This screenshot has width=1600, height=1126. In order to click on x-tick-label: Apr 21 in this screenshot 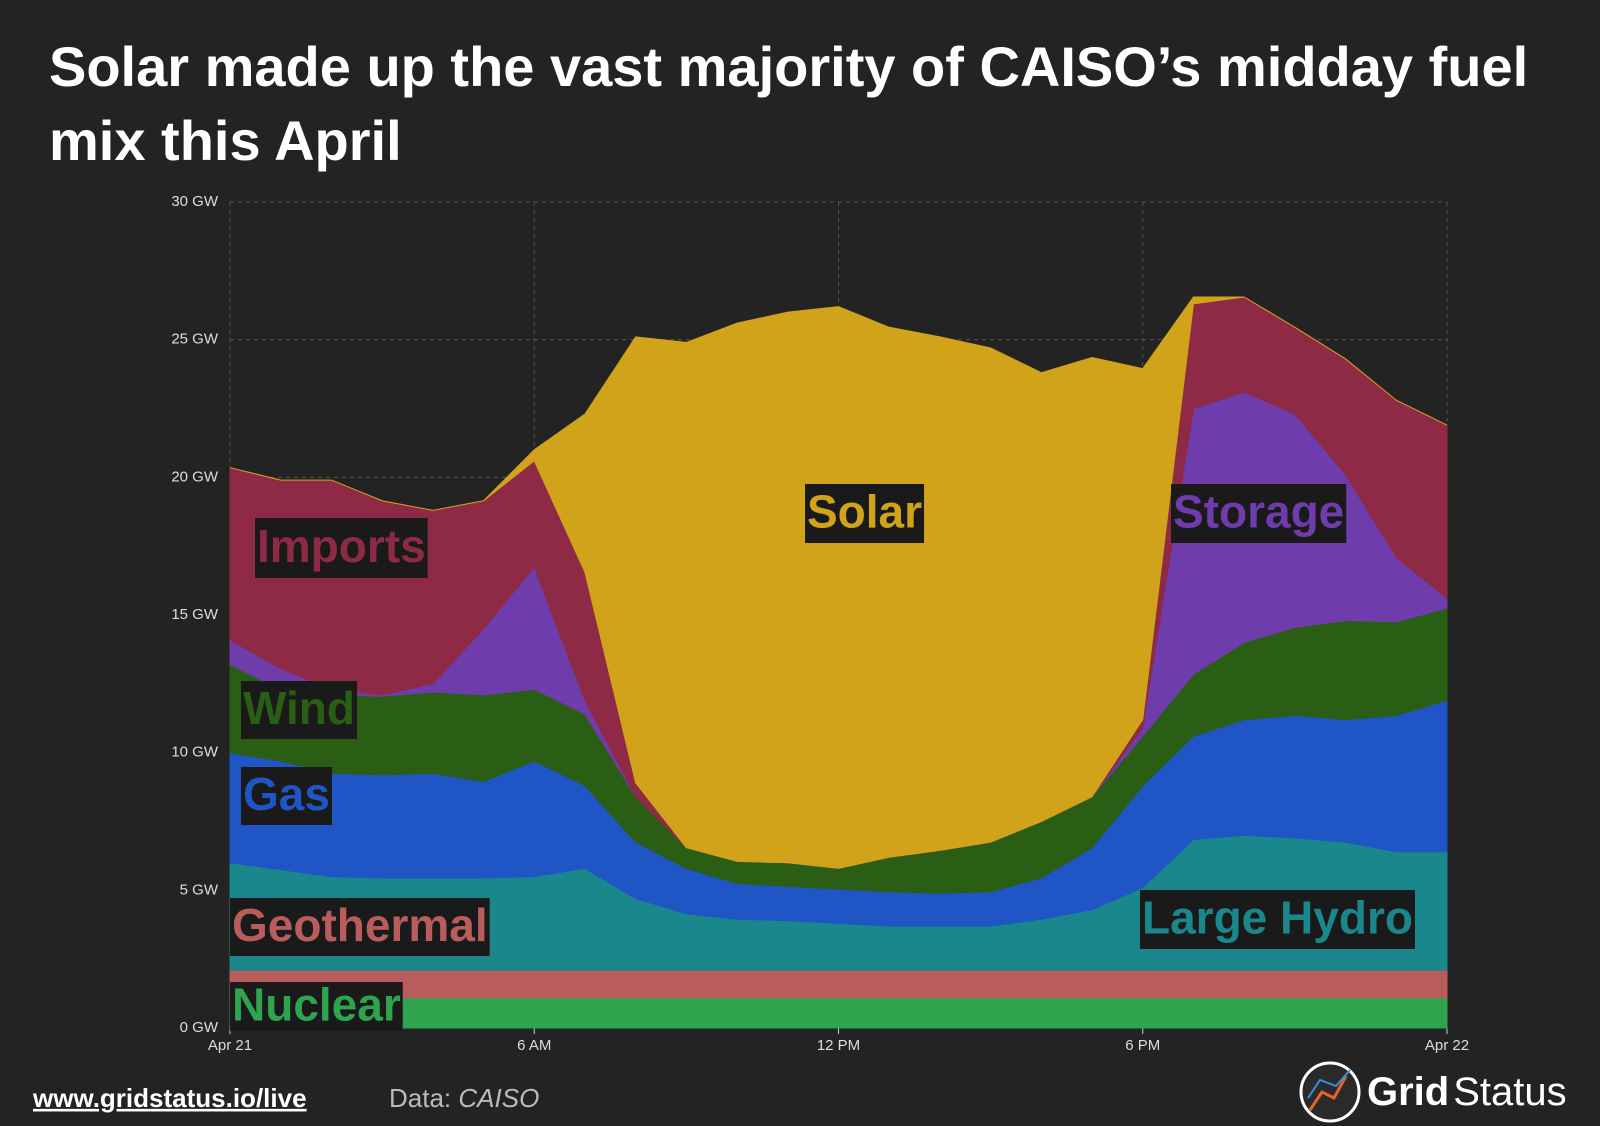, I will do `click(230, 1045)`.